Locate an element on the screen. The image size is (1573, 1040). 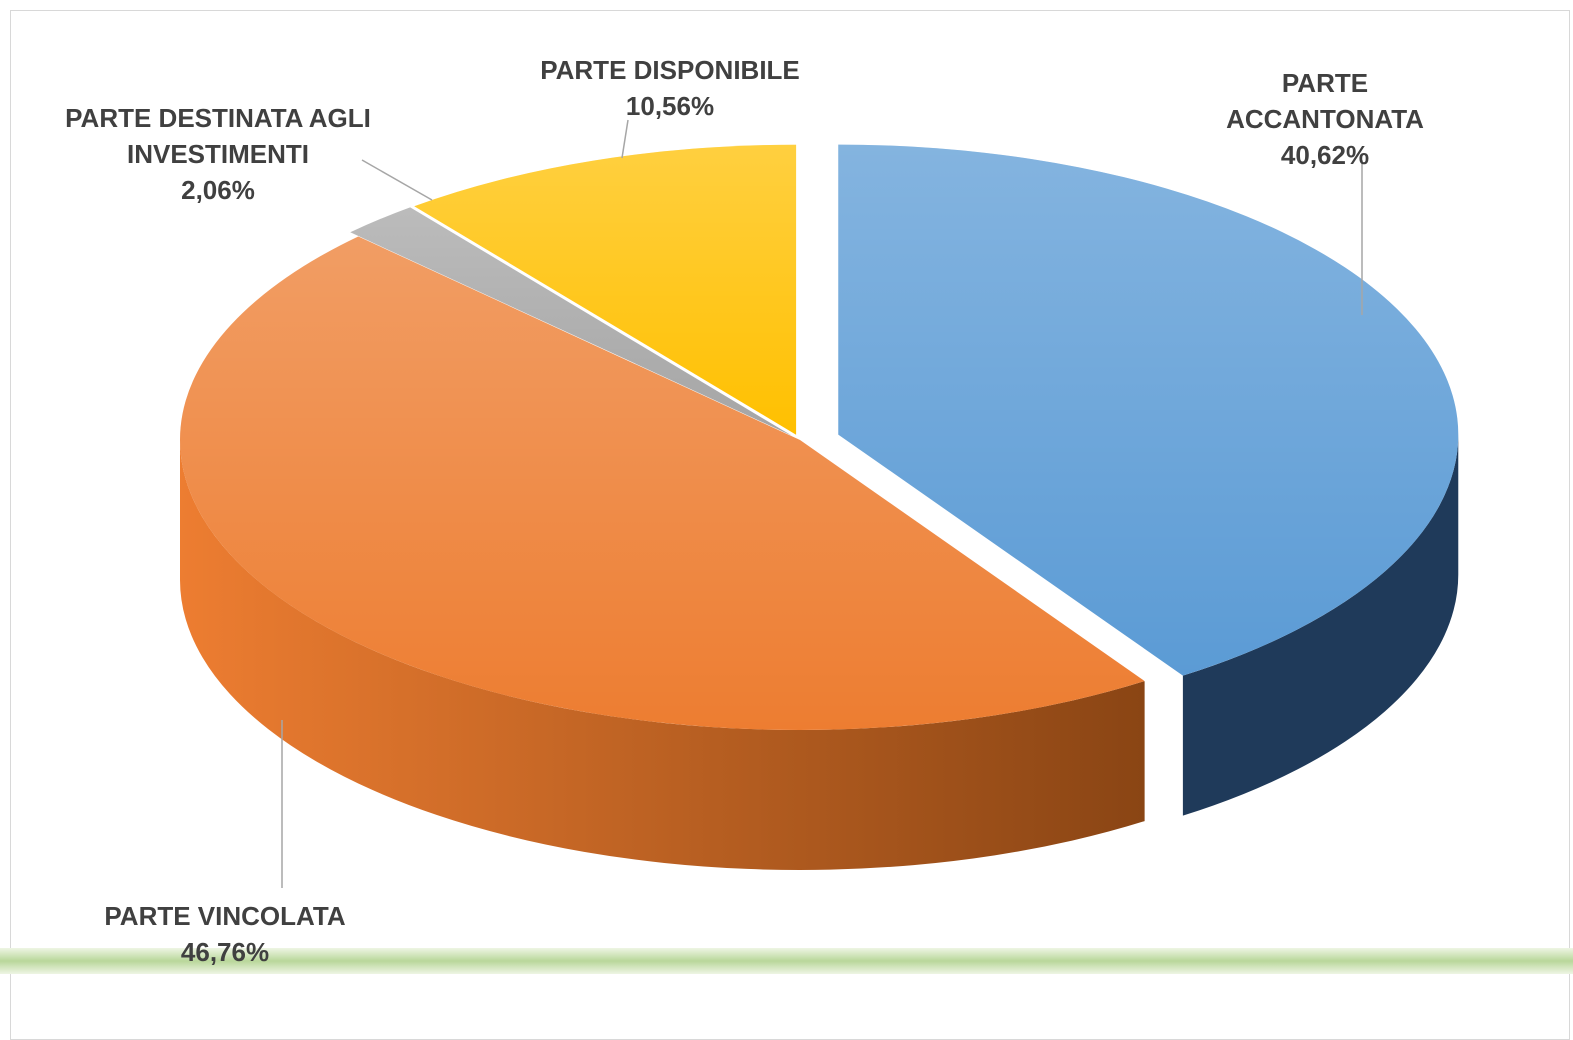
footer-band is located at coordinates (786, 961).